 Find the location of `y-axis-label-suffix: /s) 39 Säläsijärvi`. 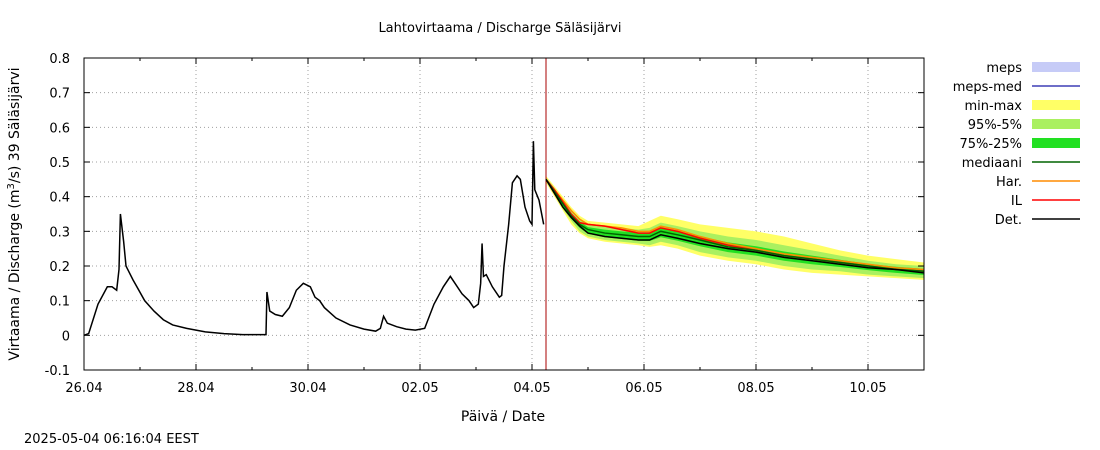

y-axis-label-suffix: /s) 39 Säläsijärvi is located at coordinates (15, 125).